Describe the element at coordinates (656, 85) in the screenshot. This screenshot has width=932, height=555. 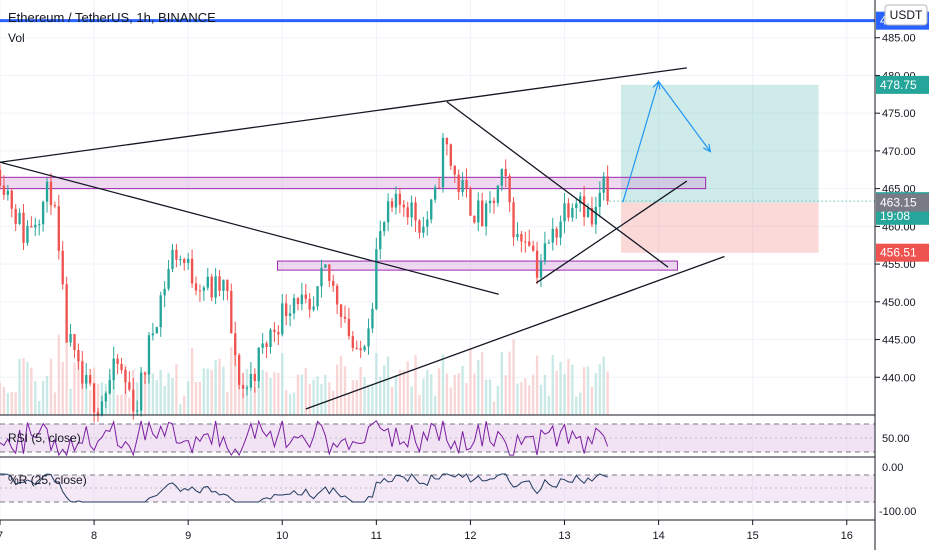
I see `projection-arrowhead` at that location.